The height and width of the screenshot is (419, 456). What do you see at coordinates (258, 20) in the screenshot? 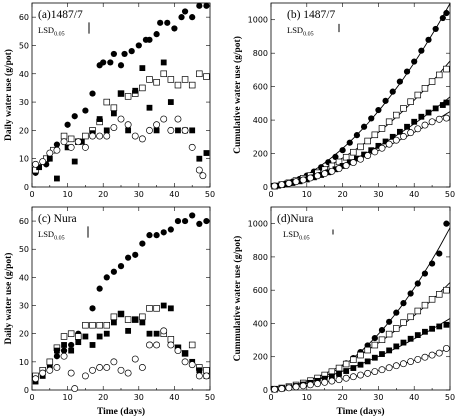
I see `y-tick-label: 1000` at bounding box center [258, 20].